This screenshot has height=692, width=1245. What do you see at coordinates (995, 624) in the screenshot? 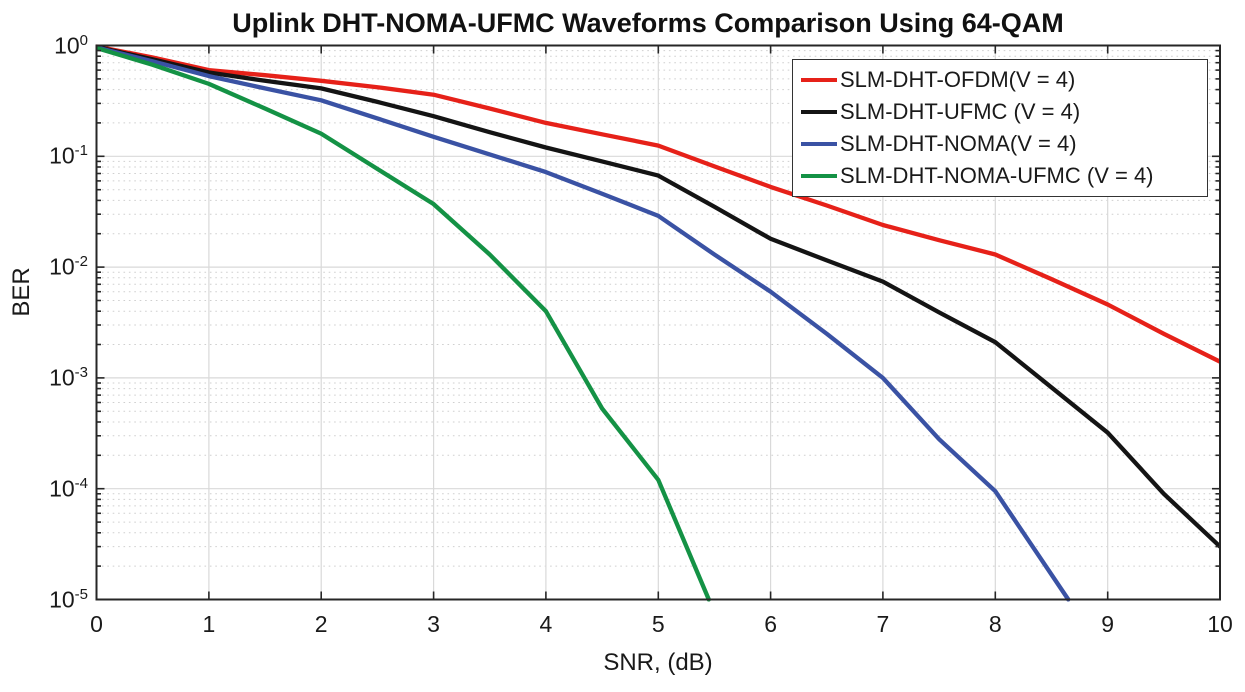
I see `x-tick-label: 8` at bounding box center [995, 624].